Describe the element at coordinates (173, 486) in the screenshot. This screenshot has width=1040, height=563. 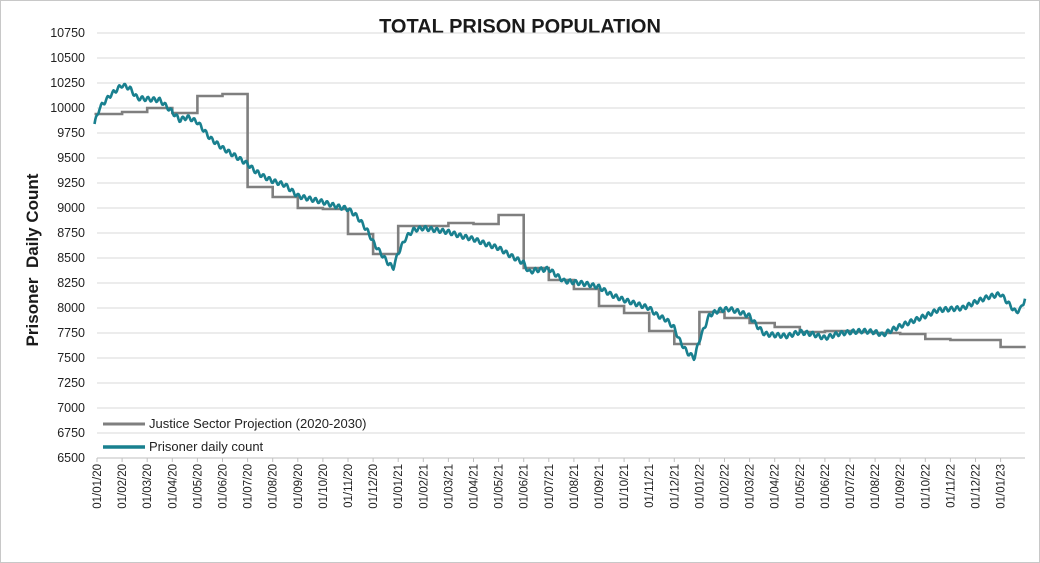
I see `x-tick-label: 01/04/20` at that location.